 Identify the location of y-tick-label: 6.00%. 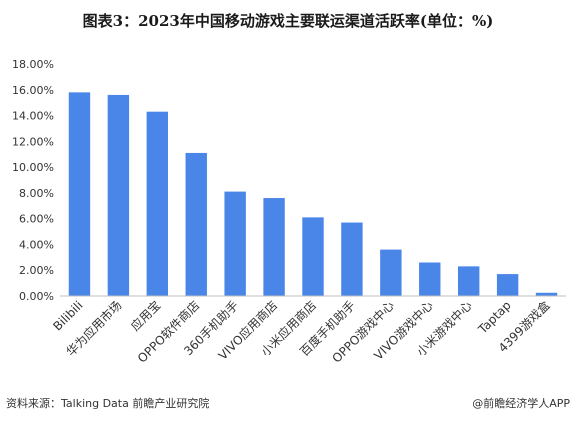
(36, 219).